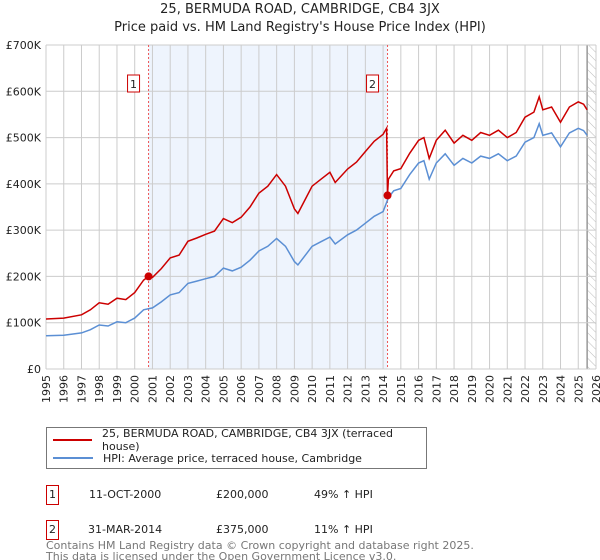 This screenshot has width=600, height=560. Describe the element at coordinates (454, 389) in the screenshot. I see `x-tick-label: 2018` at that location.